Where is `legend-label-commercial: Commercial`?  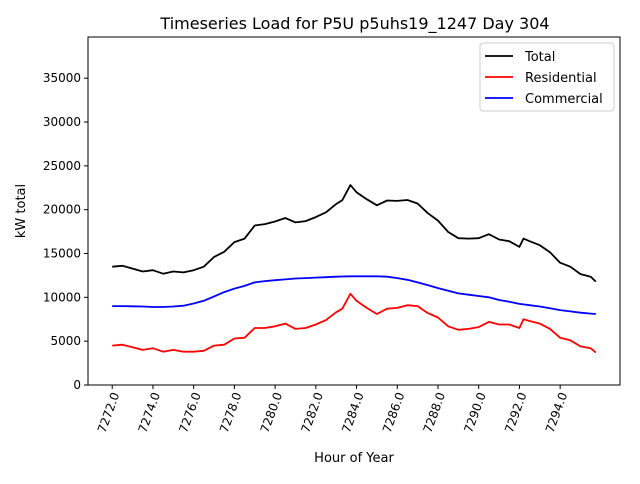
legend-label-commercial: Commercial is located at coordinates (564, 99).